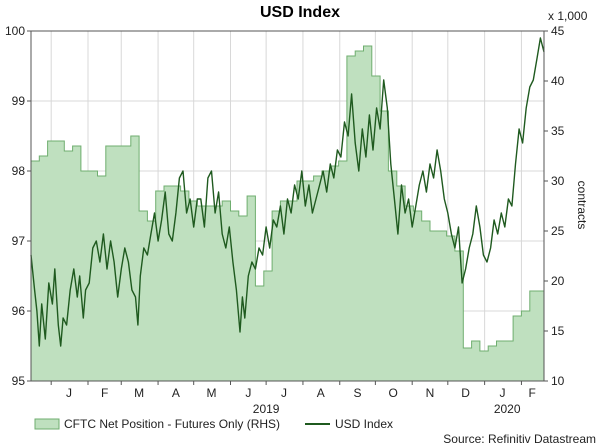 The width and height of the screenshot is (600, 447). Describe the element at coordinates (19, 101) in the screenshot. I see `left-tick-label: 99` at that location.